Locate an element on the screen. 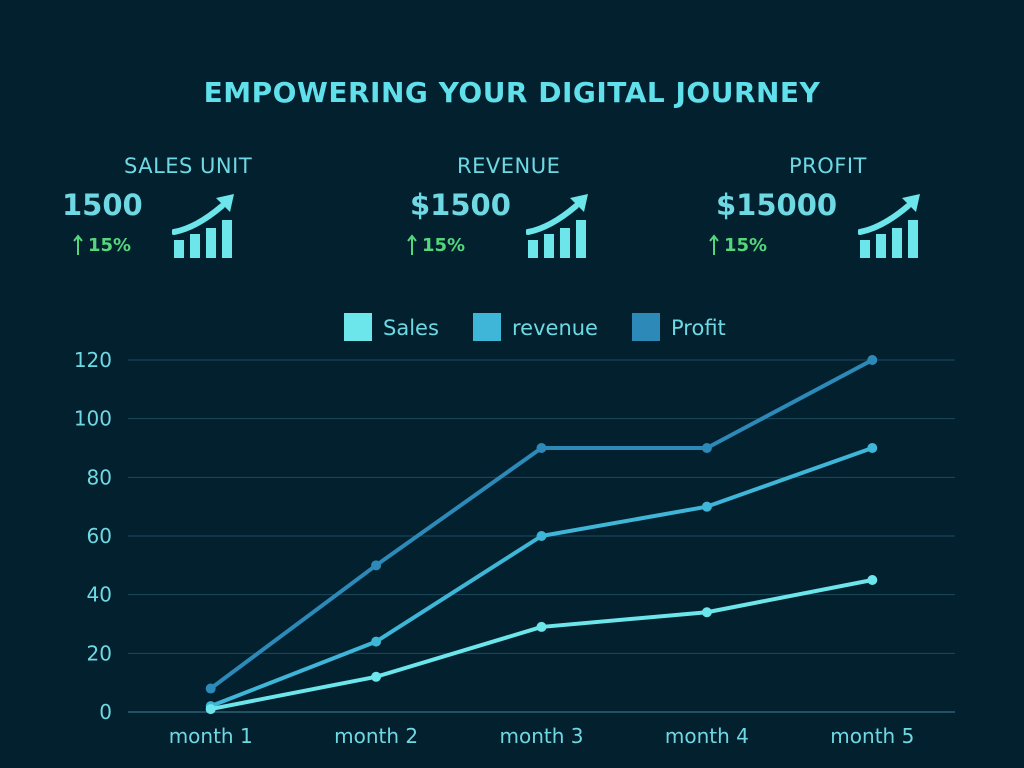 The image size is (1024, 768). kpi-sales-unit: SALES UNIT 1500 15% is located at coordinates (190, 210).